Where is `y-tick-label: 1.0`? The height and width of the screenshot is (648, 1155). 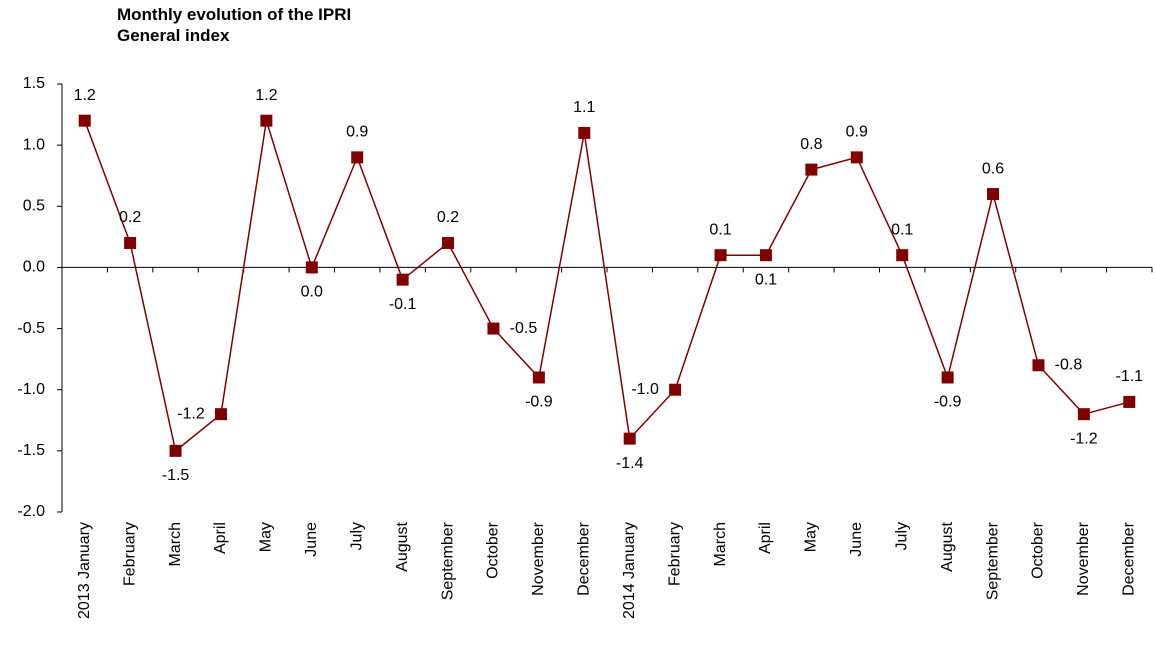
y-tick-label: 1.0 is located at coordinates (34, 144).